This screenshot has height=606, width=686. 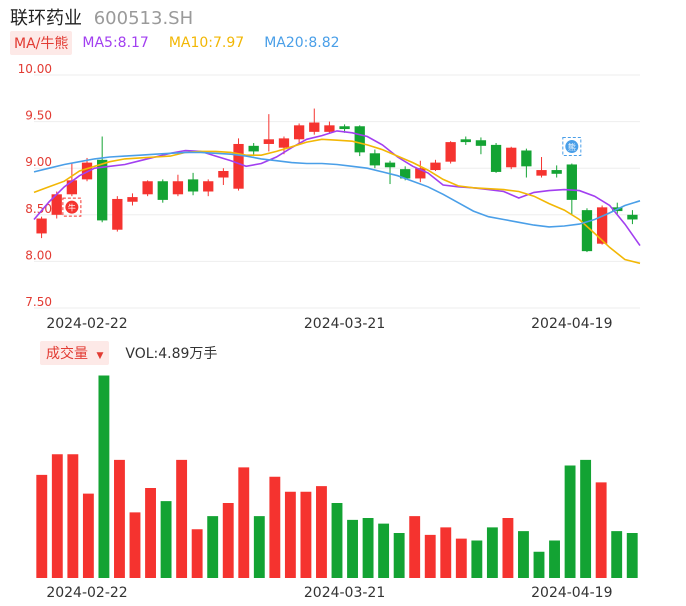 I want to click on price-tick-label: 8.00, so click(x=38, y=255).